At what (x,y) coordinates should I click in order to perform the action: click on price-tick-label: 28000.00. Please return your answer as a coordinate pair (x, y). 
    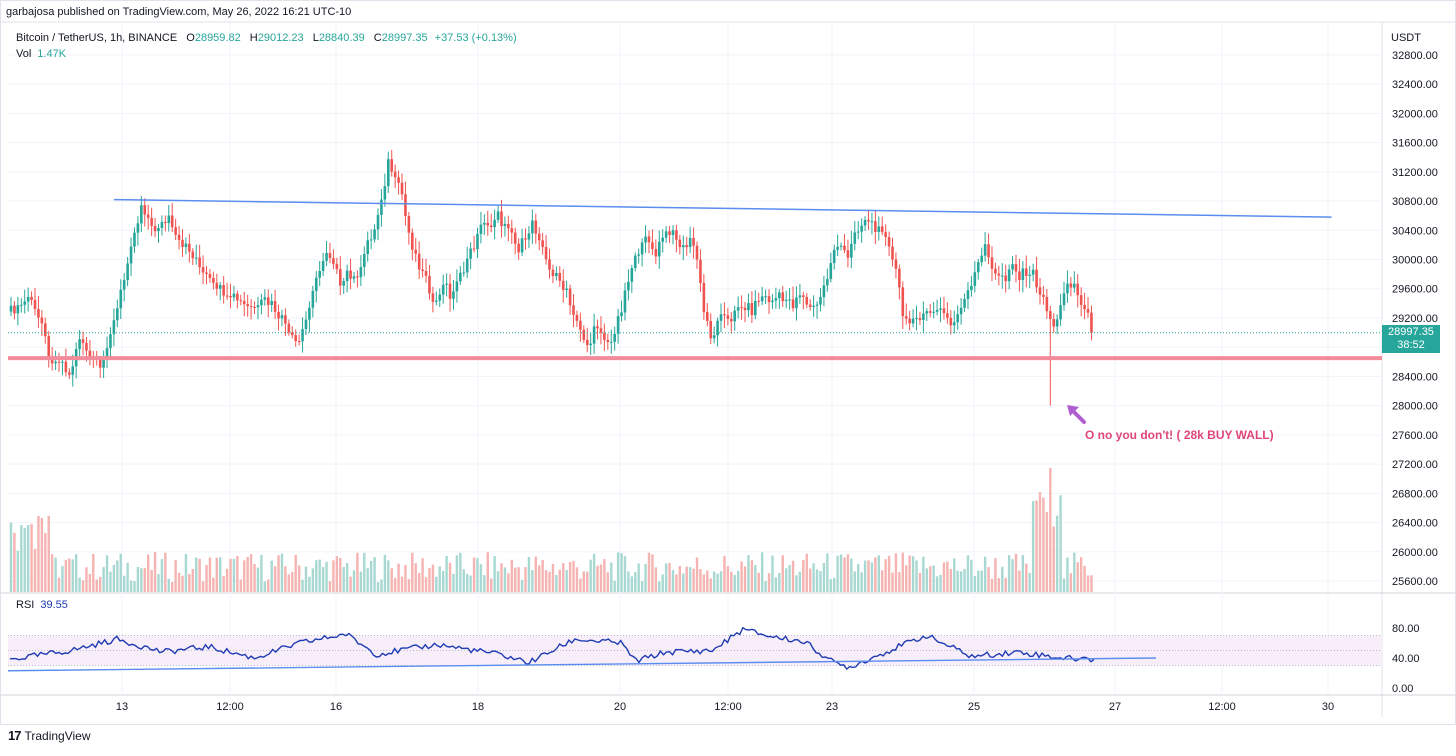
    Looking at the image, I should click on (1415, 407).